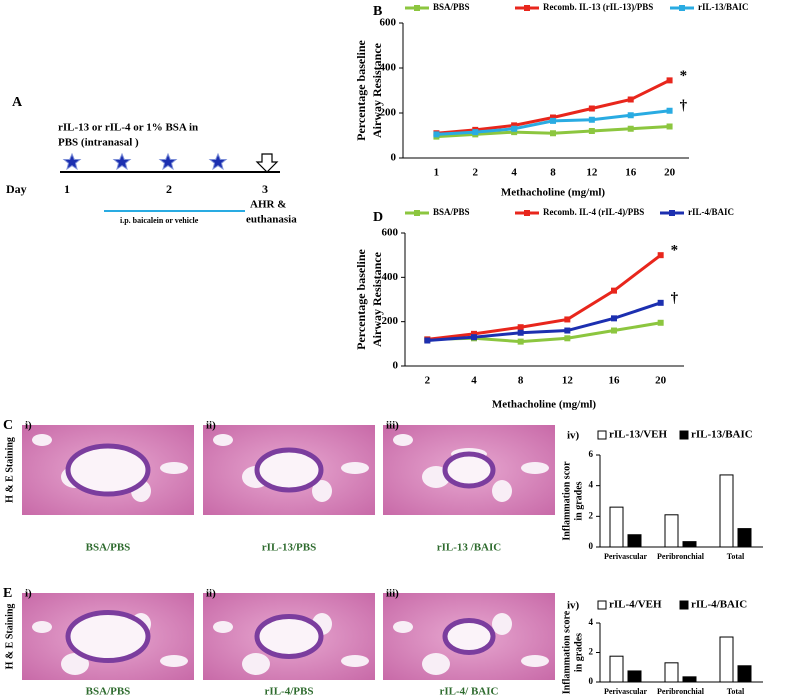 The image size is (797, 700). I want to click on y-tick-label: 6, so click(591, 454).